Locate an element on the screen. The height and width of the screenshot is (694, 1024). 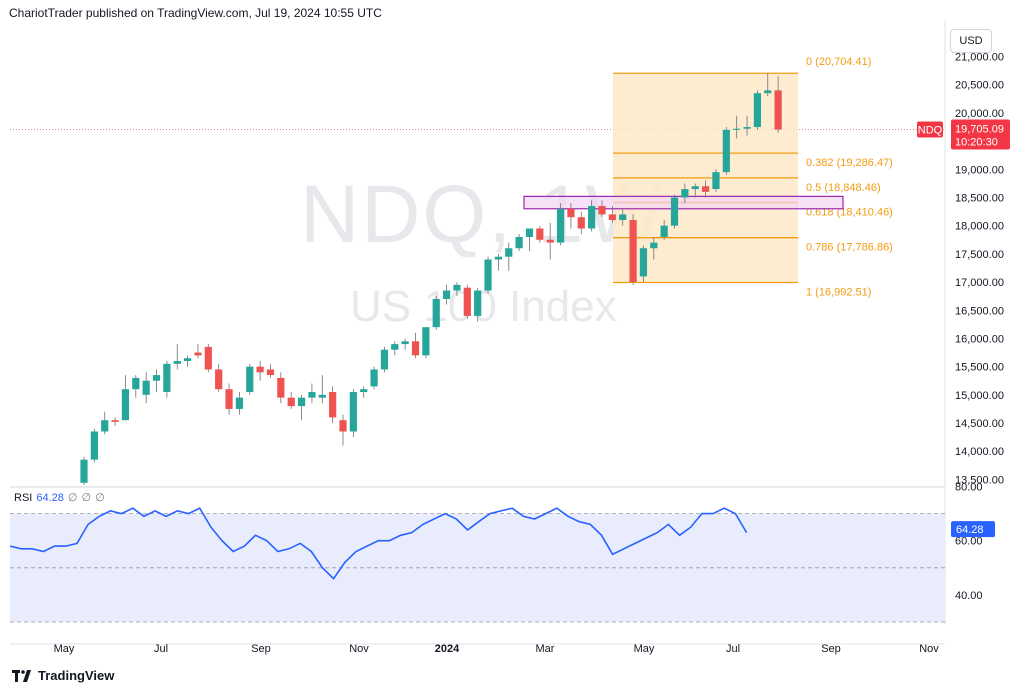
price-tag is located at coordinates (980, 134).